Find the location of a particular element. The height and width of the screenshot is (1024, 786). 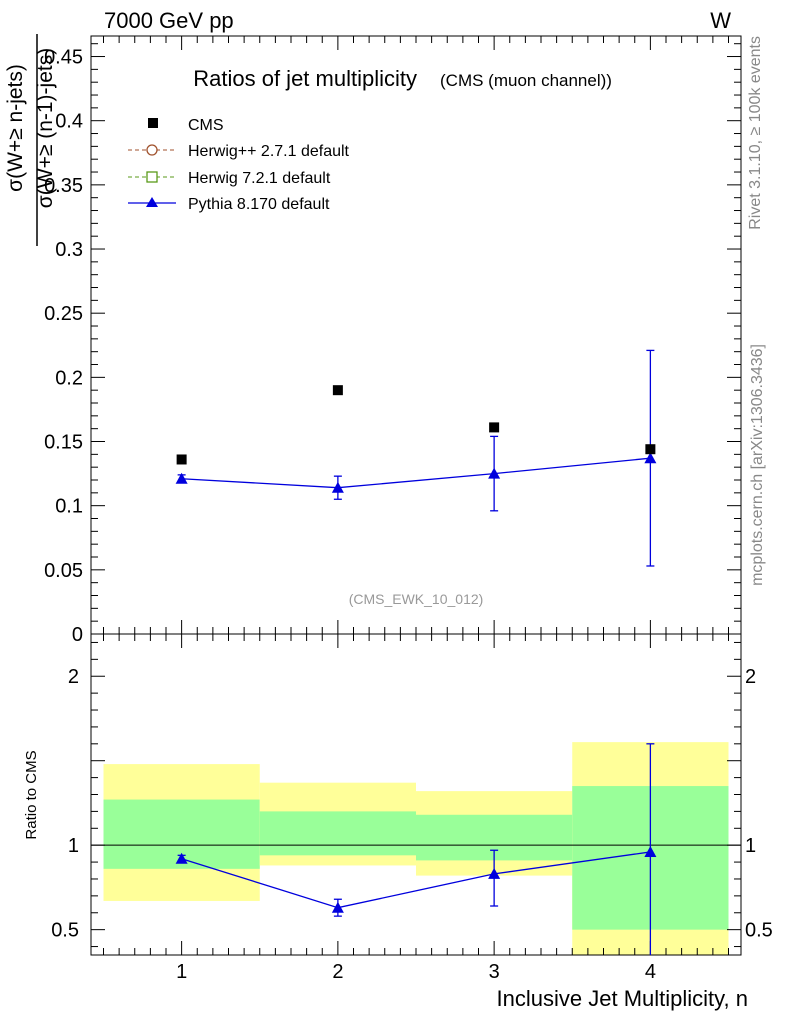

legend-marker-pythia is located at coordinates (152, 202).